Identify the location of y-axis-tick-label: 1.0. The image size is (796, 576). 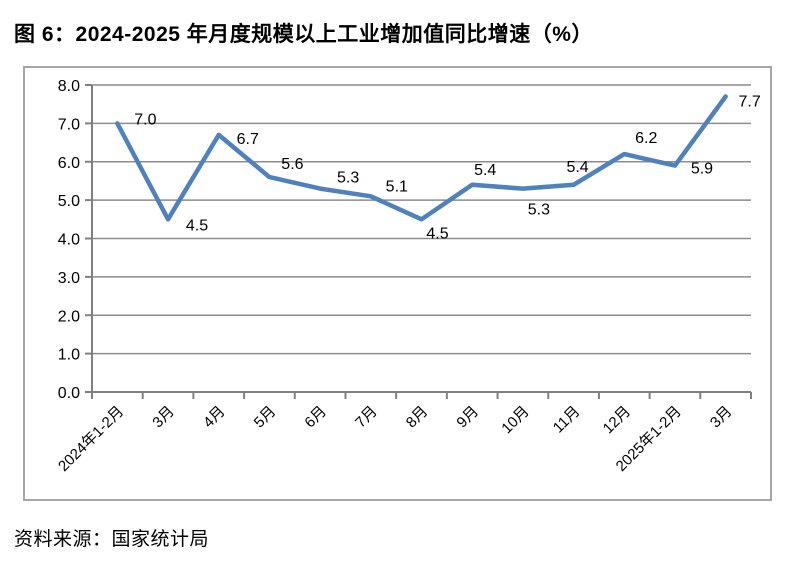
(69, 355).